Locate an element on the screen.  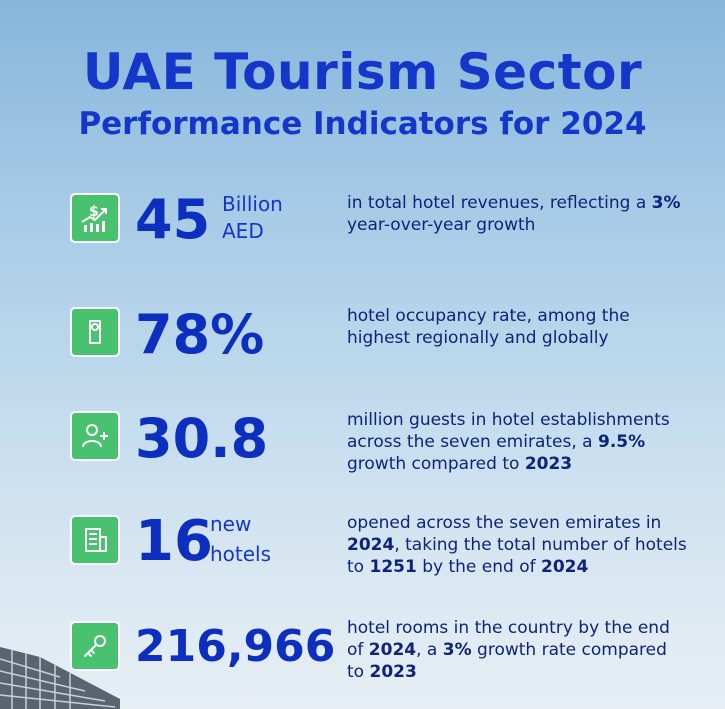
indicator-unit: AED is located at coordinates (243, 231).